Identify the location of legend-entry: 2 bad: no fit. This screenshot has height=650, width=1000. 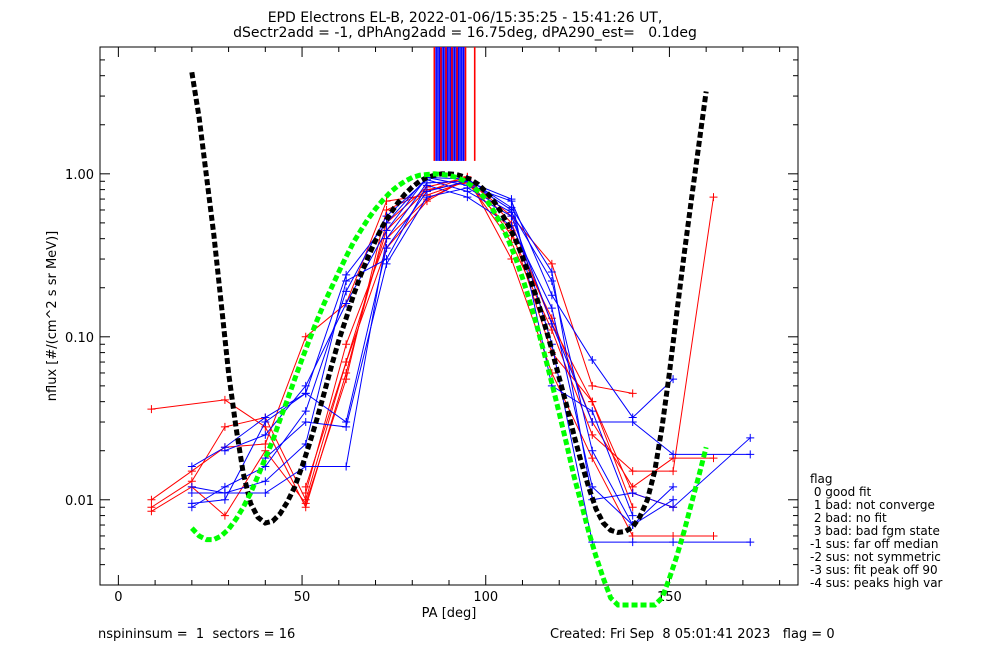
(848, 518).